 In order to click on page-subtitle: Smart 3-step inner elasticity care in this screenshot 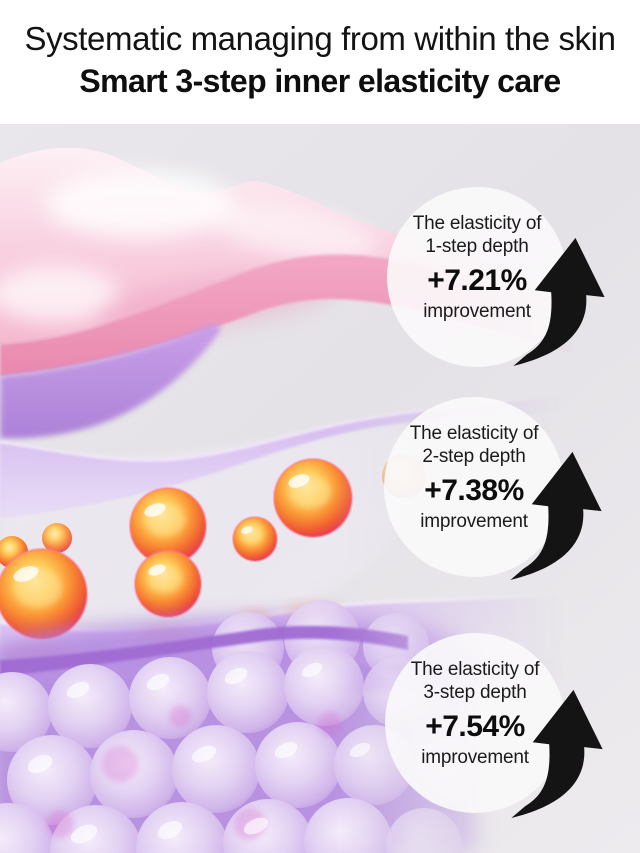, I will do `click(320, 81)`.